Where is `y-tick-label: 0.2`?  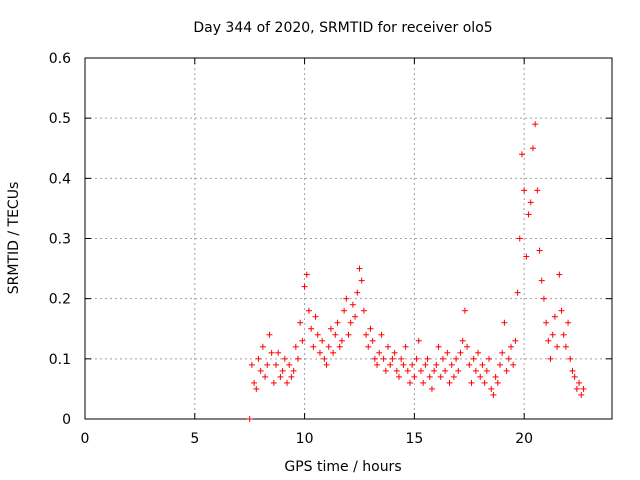
y-tick-label: 0.2 is located at coordinates (60, 300).